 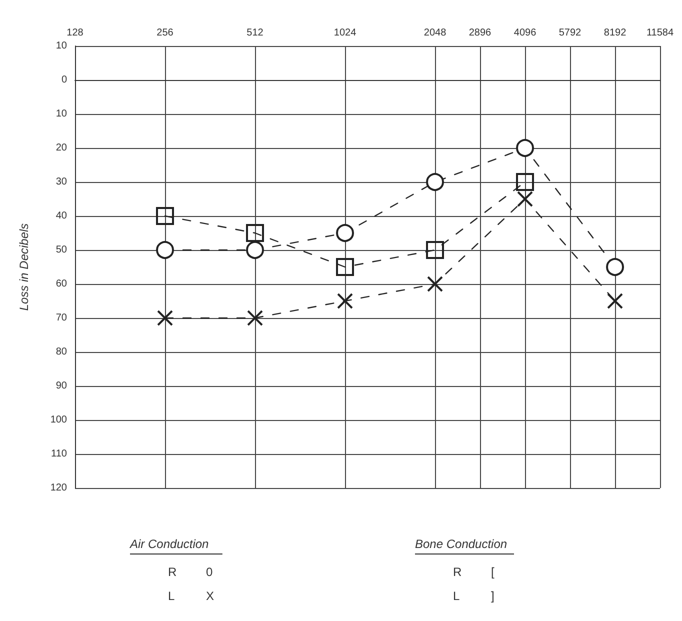 I want to click on x-tick-label: 1024, so click(x=345, y=33).